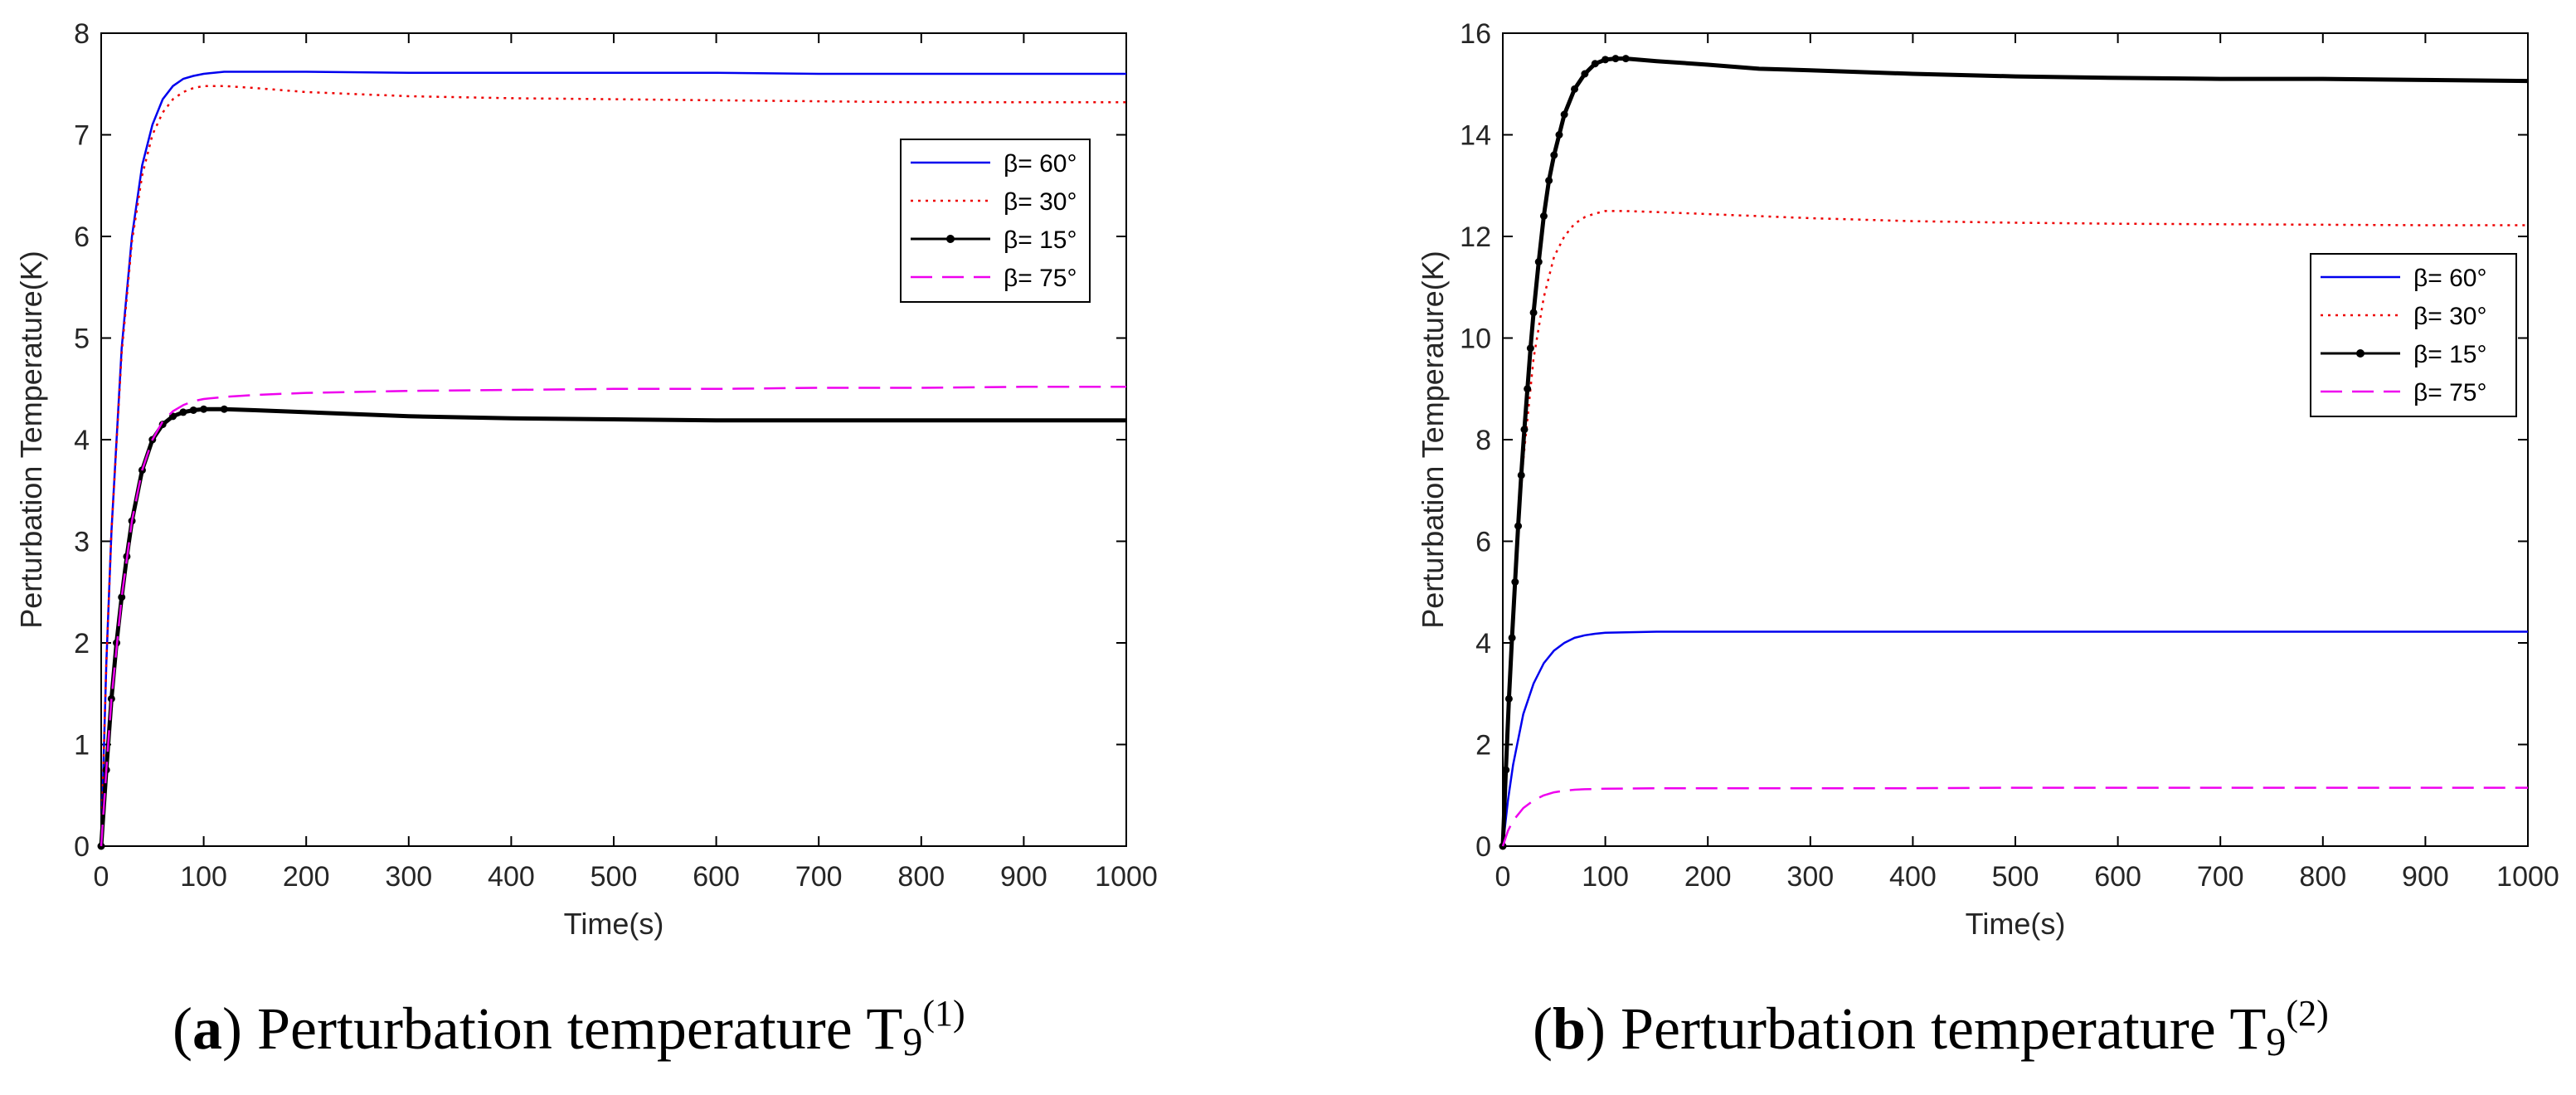  Describe the element at coordinates (1040, 240) in the screenshot. I see `legend-label: β= 15°` at that location.